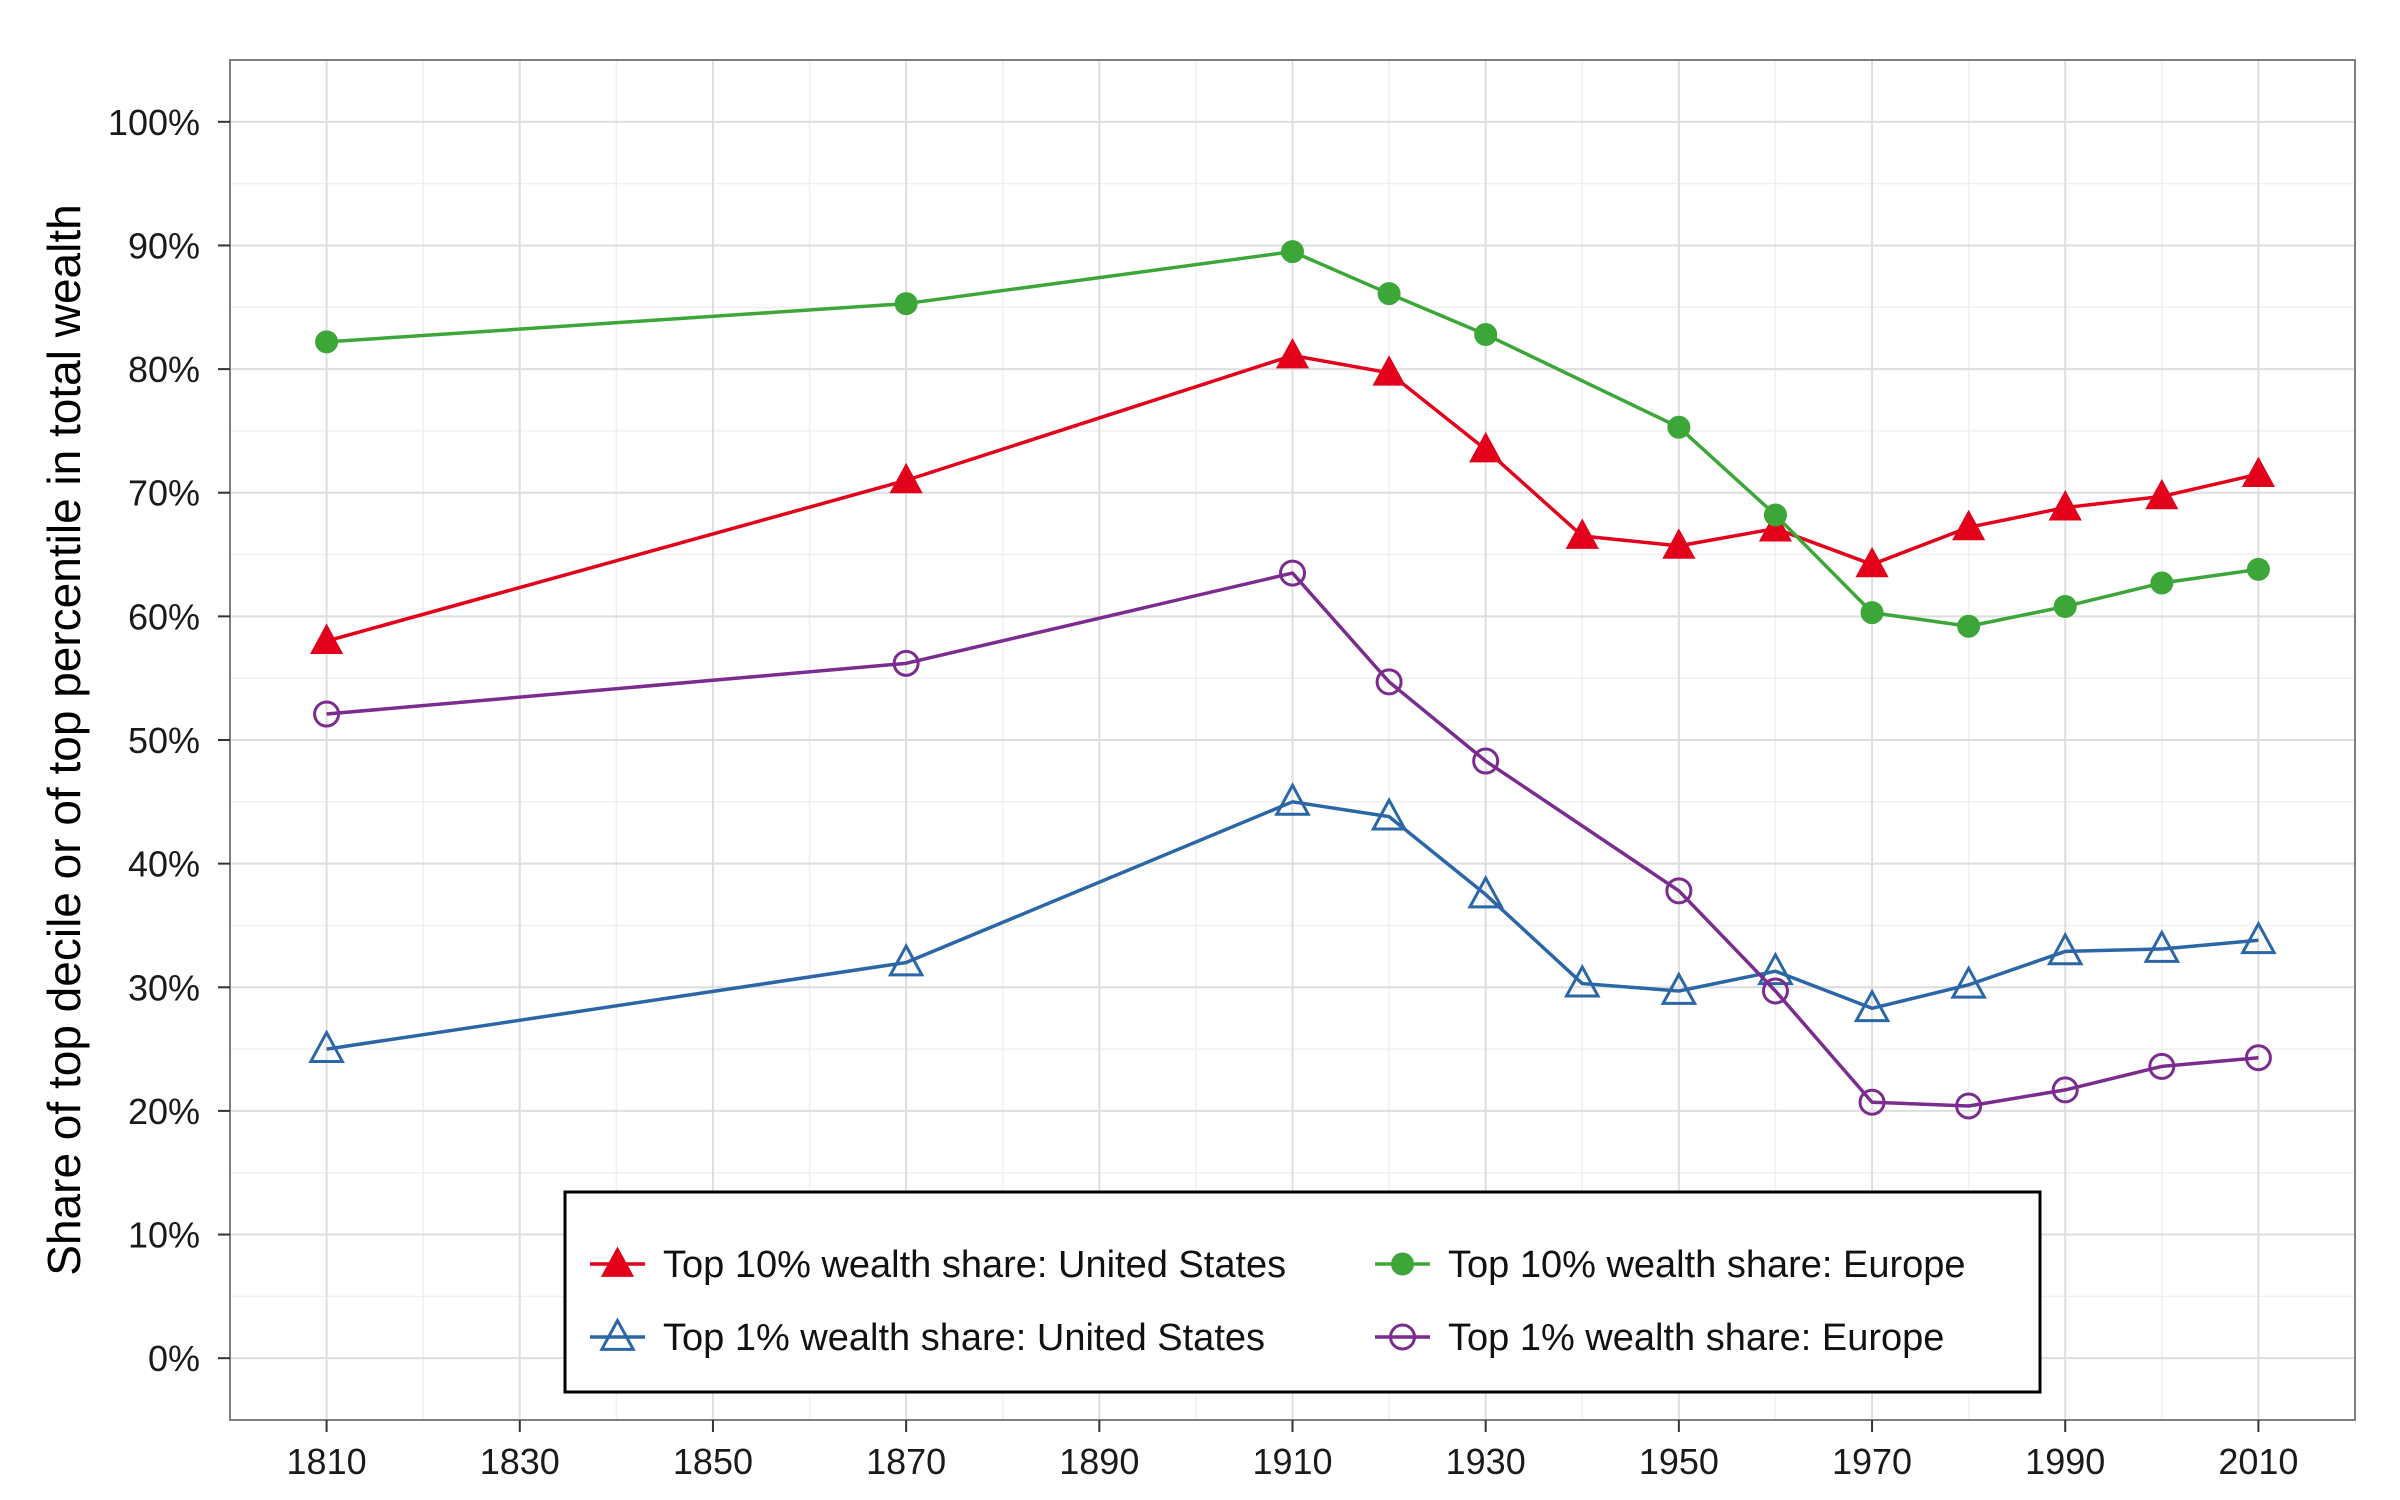 Image resolution: width=2400 pixels, height=1500 pixels. Describe the element at coordinates (906, 1461) in the screenshot. I see `x-tick-label: 1870` at that location.